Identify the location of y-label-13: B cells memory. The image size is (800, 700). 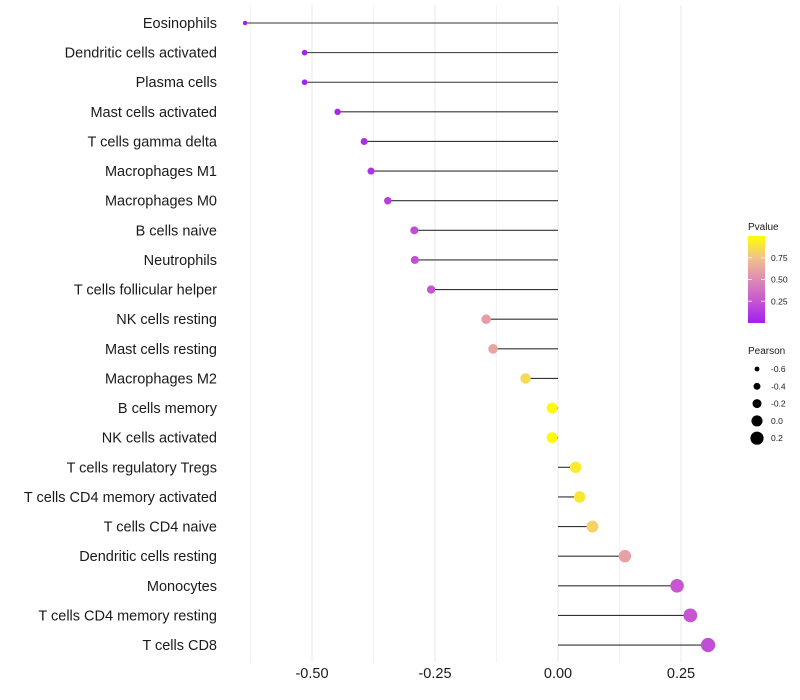
(168, 409).